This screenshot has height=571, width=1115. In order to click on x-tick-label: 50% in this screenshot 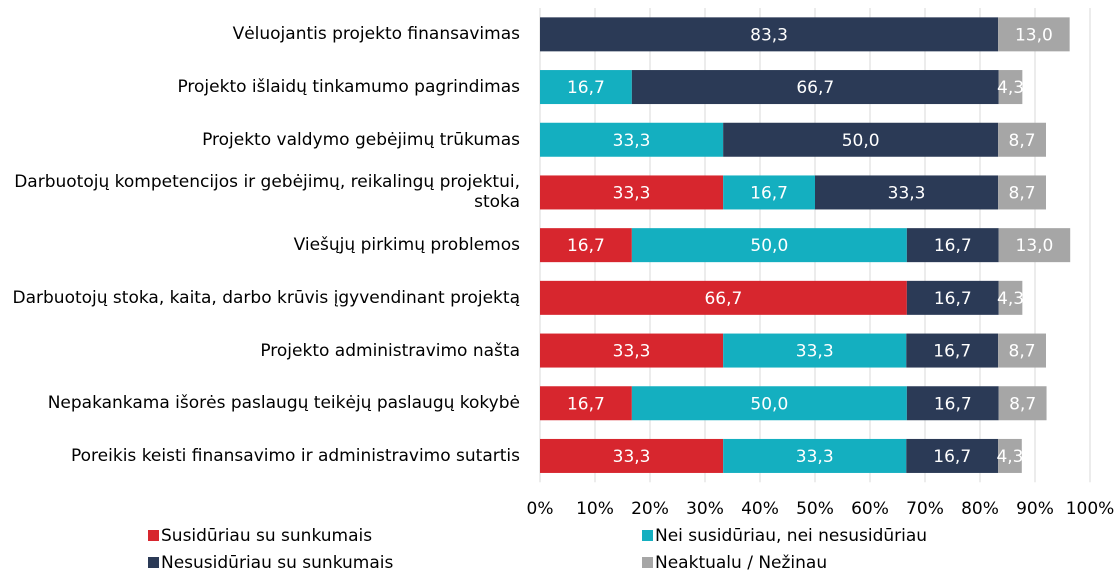, I will do `click(815, 509)`.